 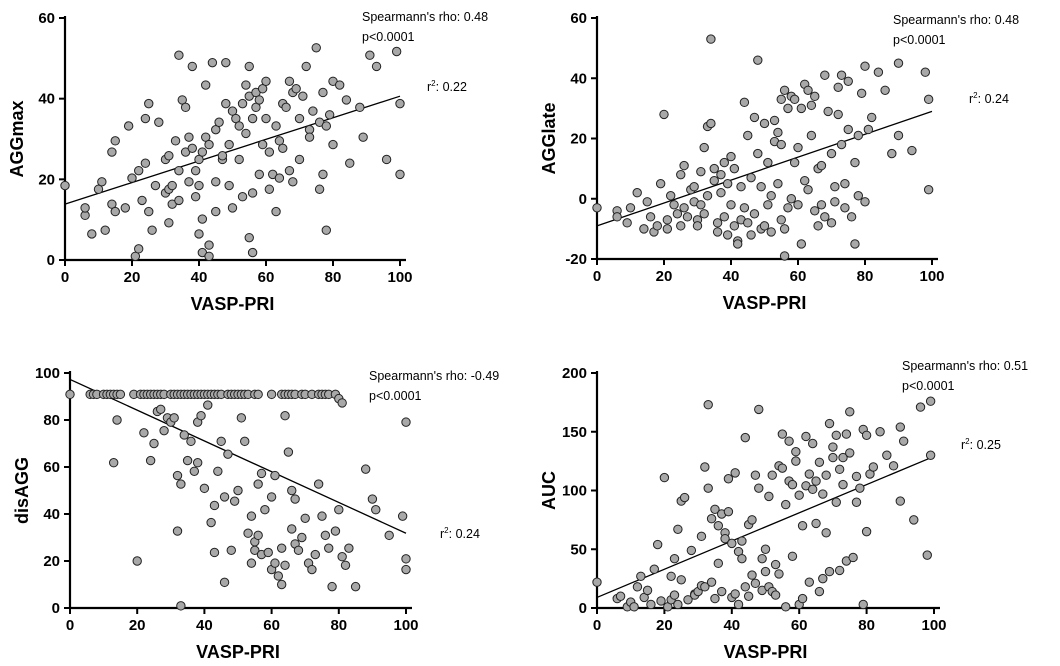 What do you see at coordinates (447, 86) in the screenshot?
I see `r-squared-label: r2: 0.22` at bounding box center [447, 86].